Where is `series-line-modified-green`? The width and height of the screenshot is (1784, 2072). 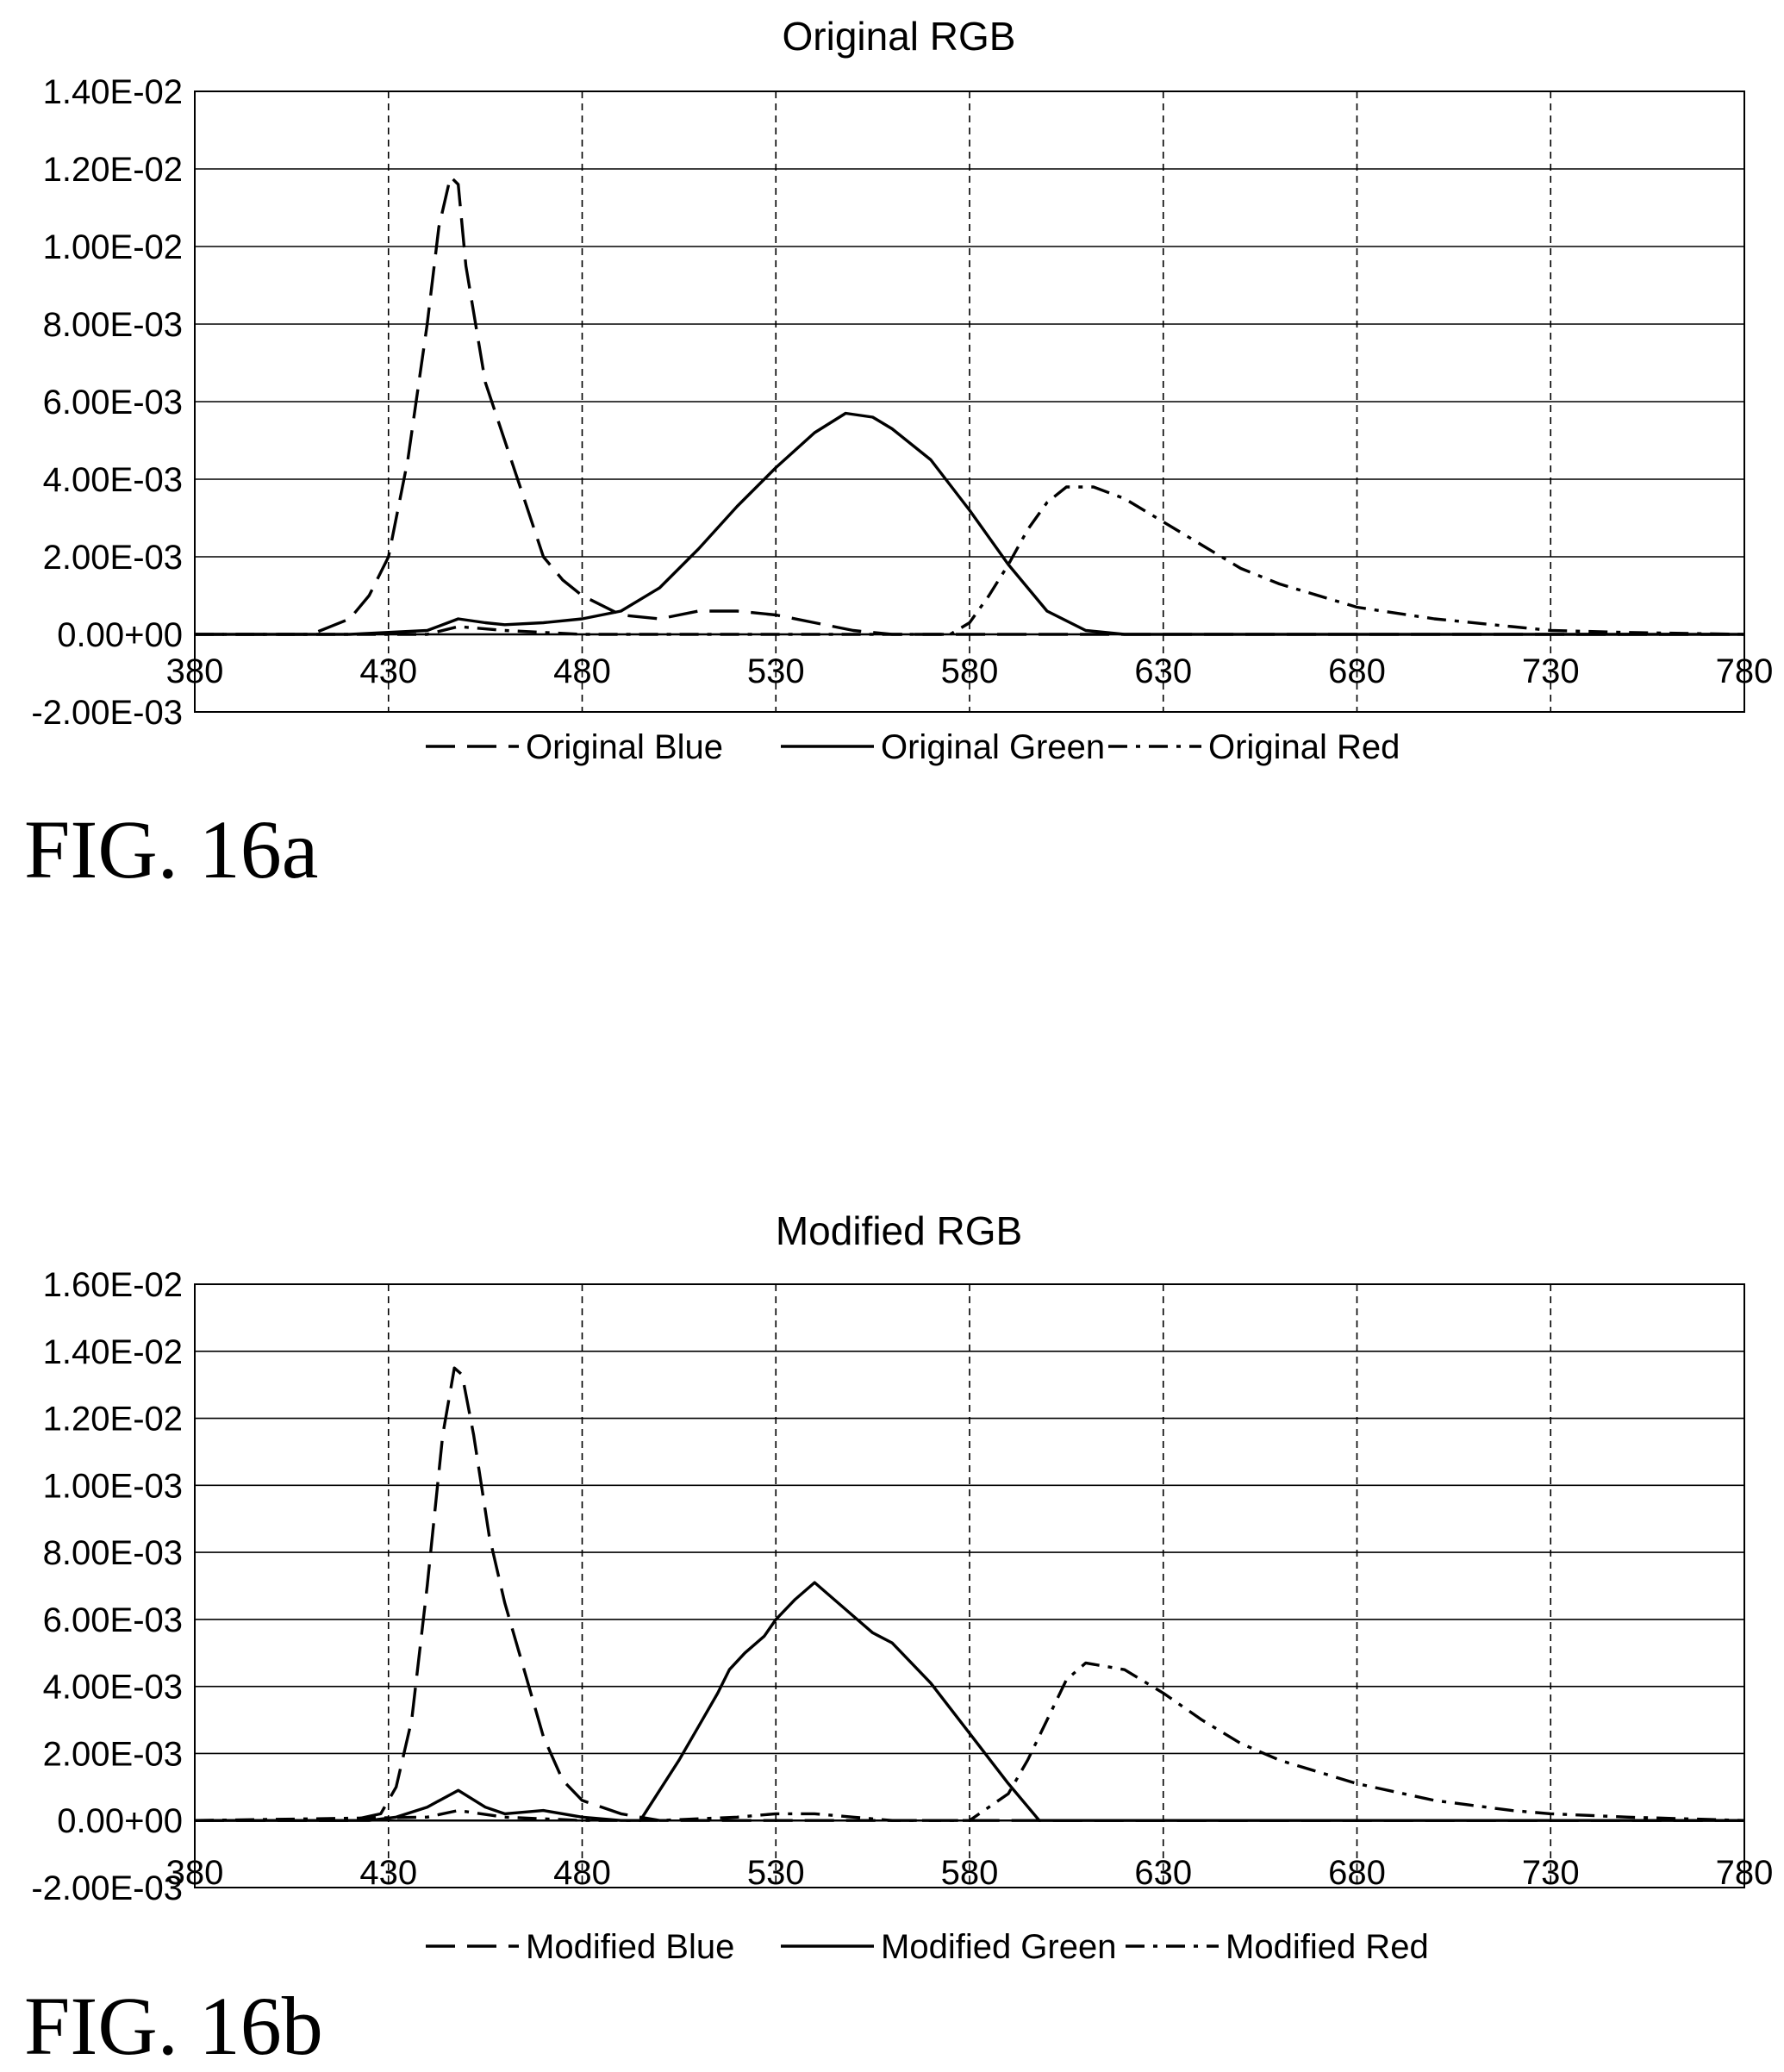 series-line-modified-green is located at coordinates (969, 1701).